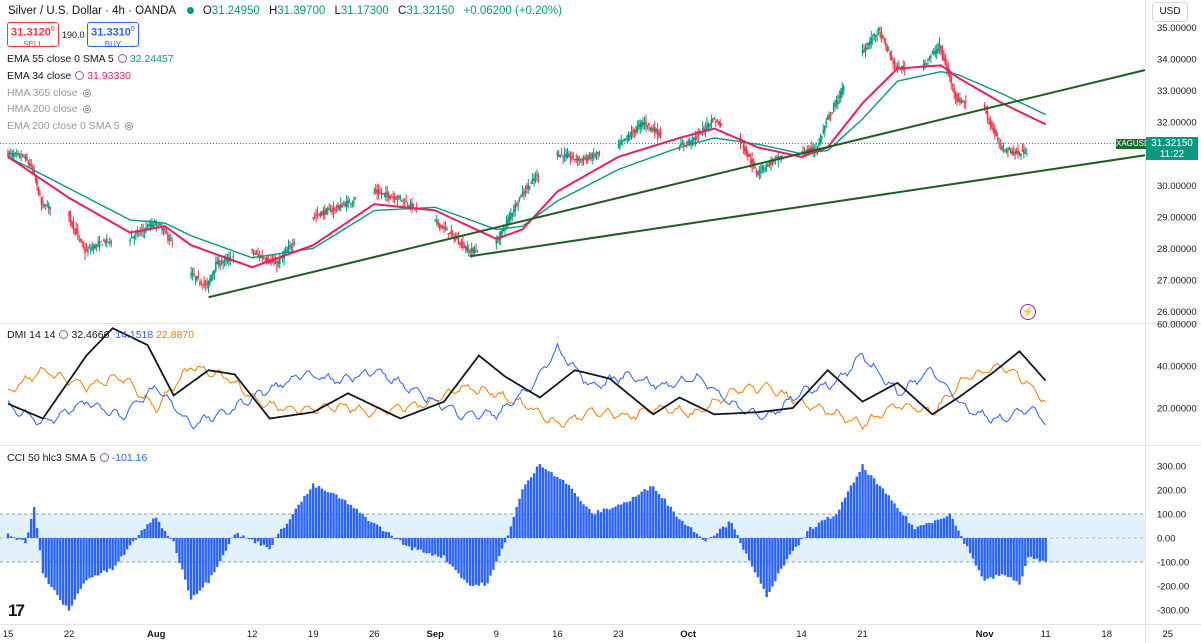  Describe the element at coordinates (113, 35) in the screenshot. I see `buy-button: 31.33100 BUY` at that location.